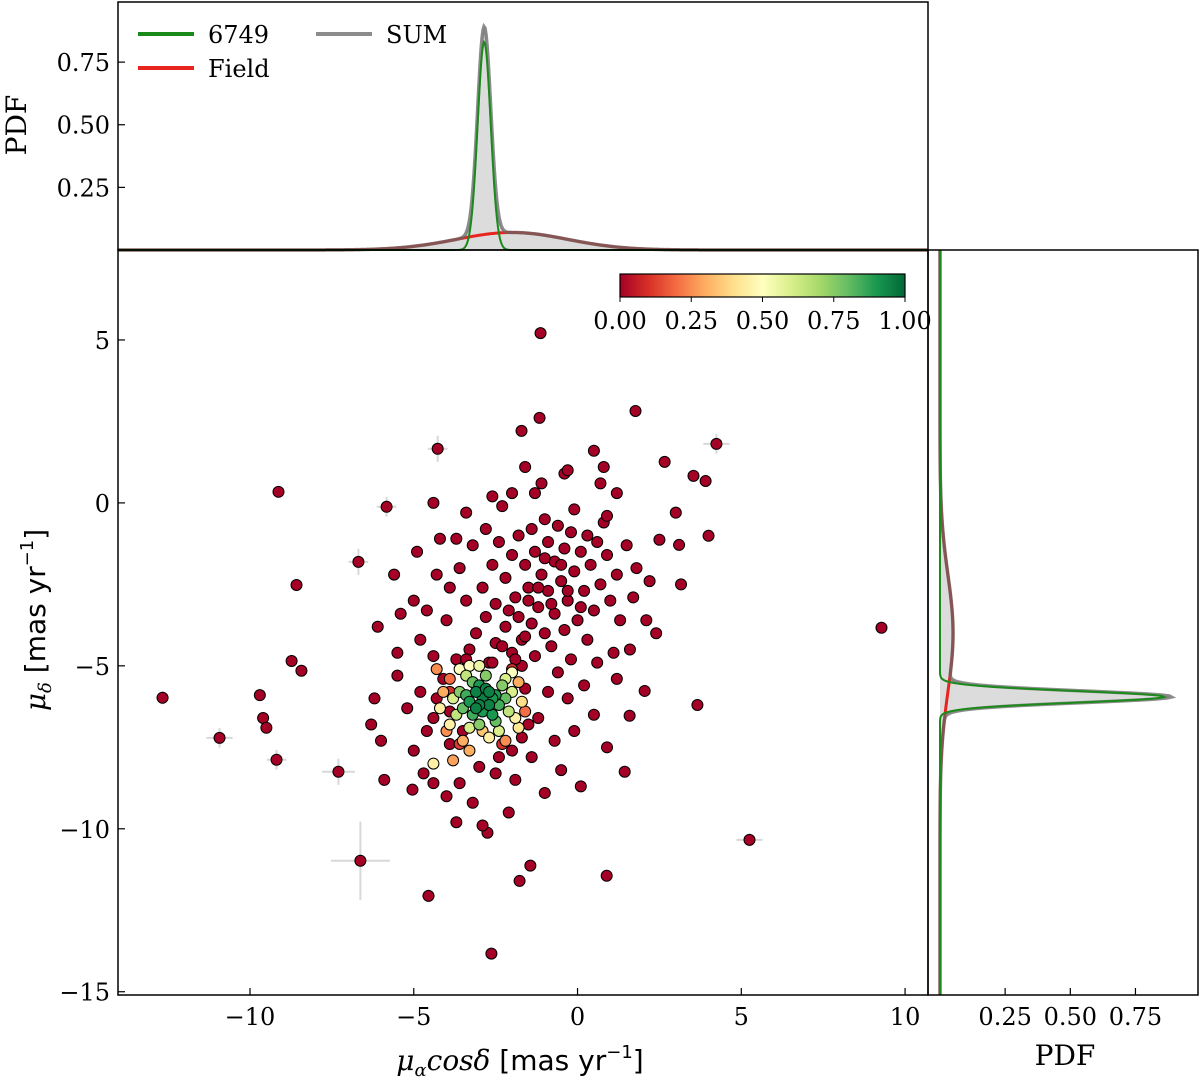  What do you see at coordinates (83, 63) in the screenshot?
I see `y-tick-label: 0.75` at bounding box center [83, 63].